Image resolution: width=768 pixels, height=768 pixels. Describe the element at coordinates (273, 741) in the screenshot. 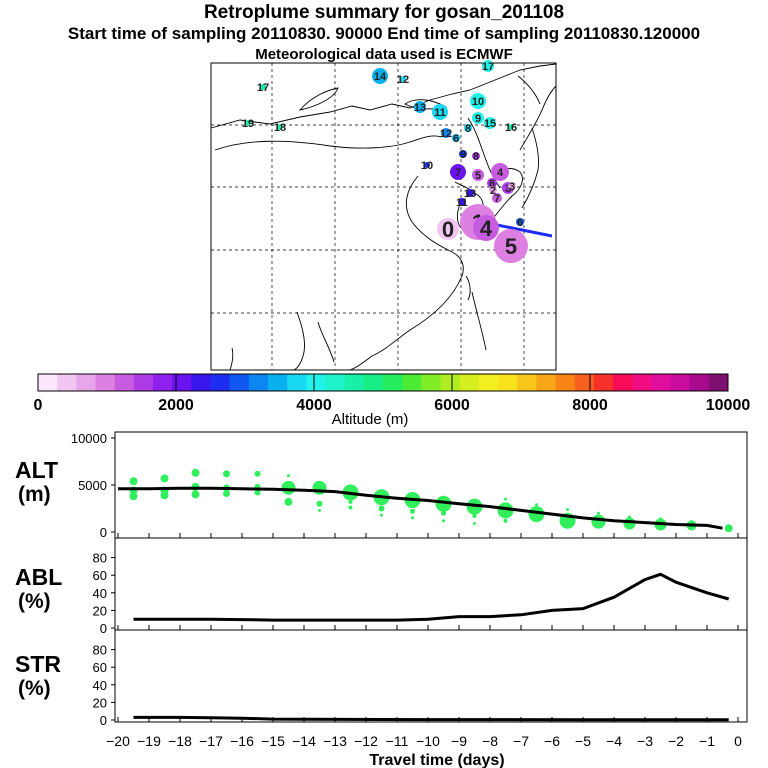

I see `x-tick-label: −15` at that location.